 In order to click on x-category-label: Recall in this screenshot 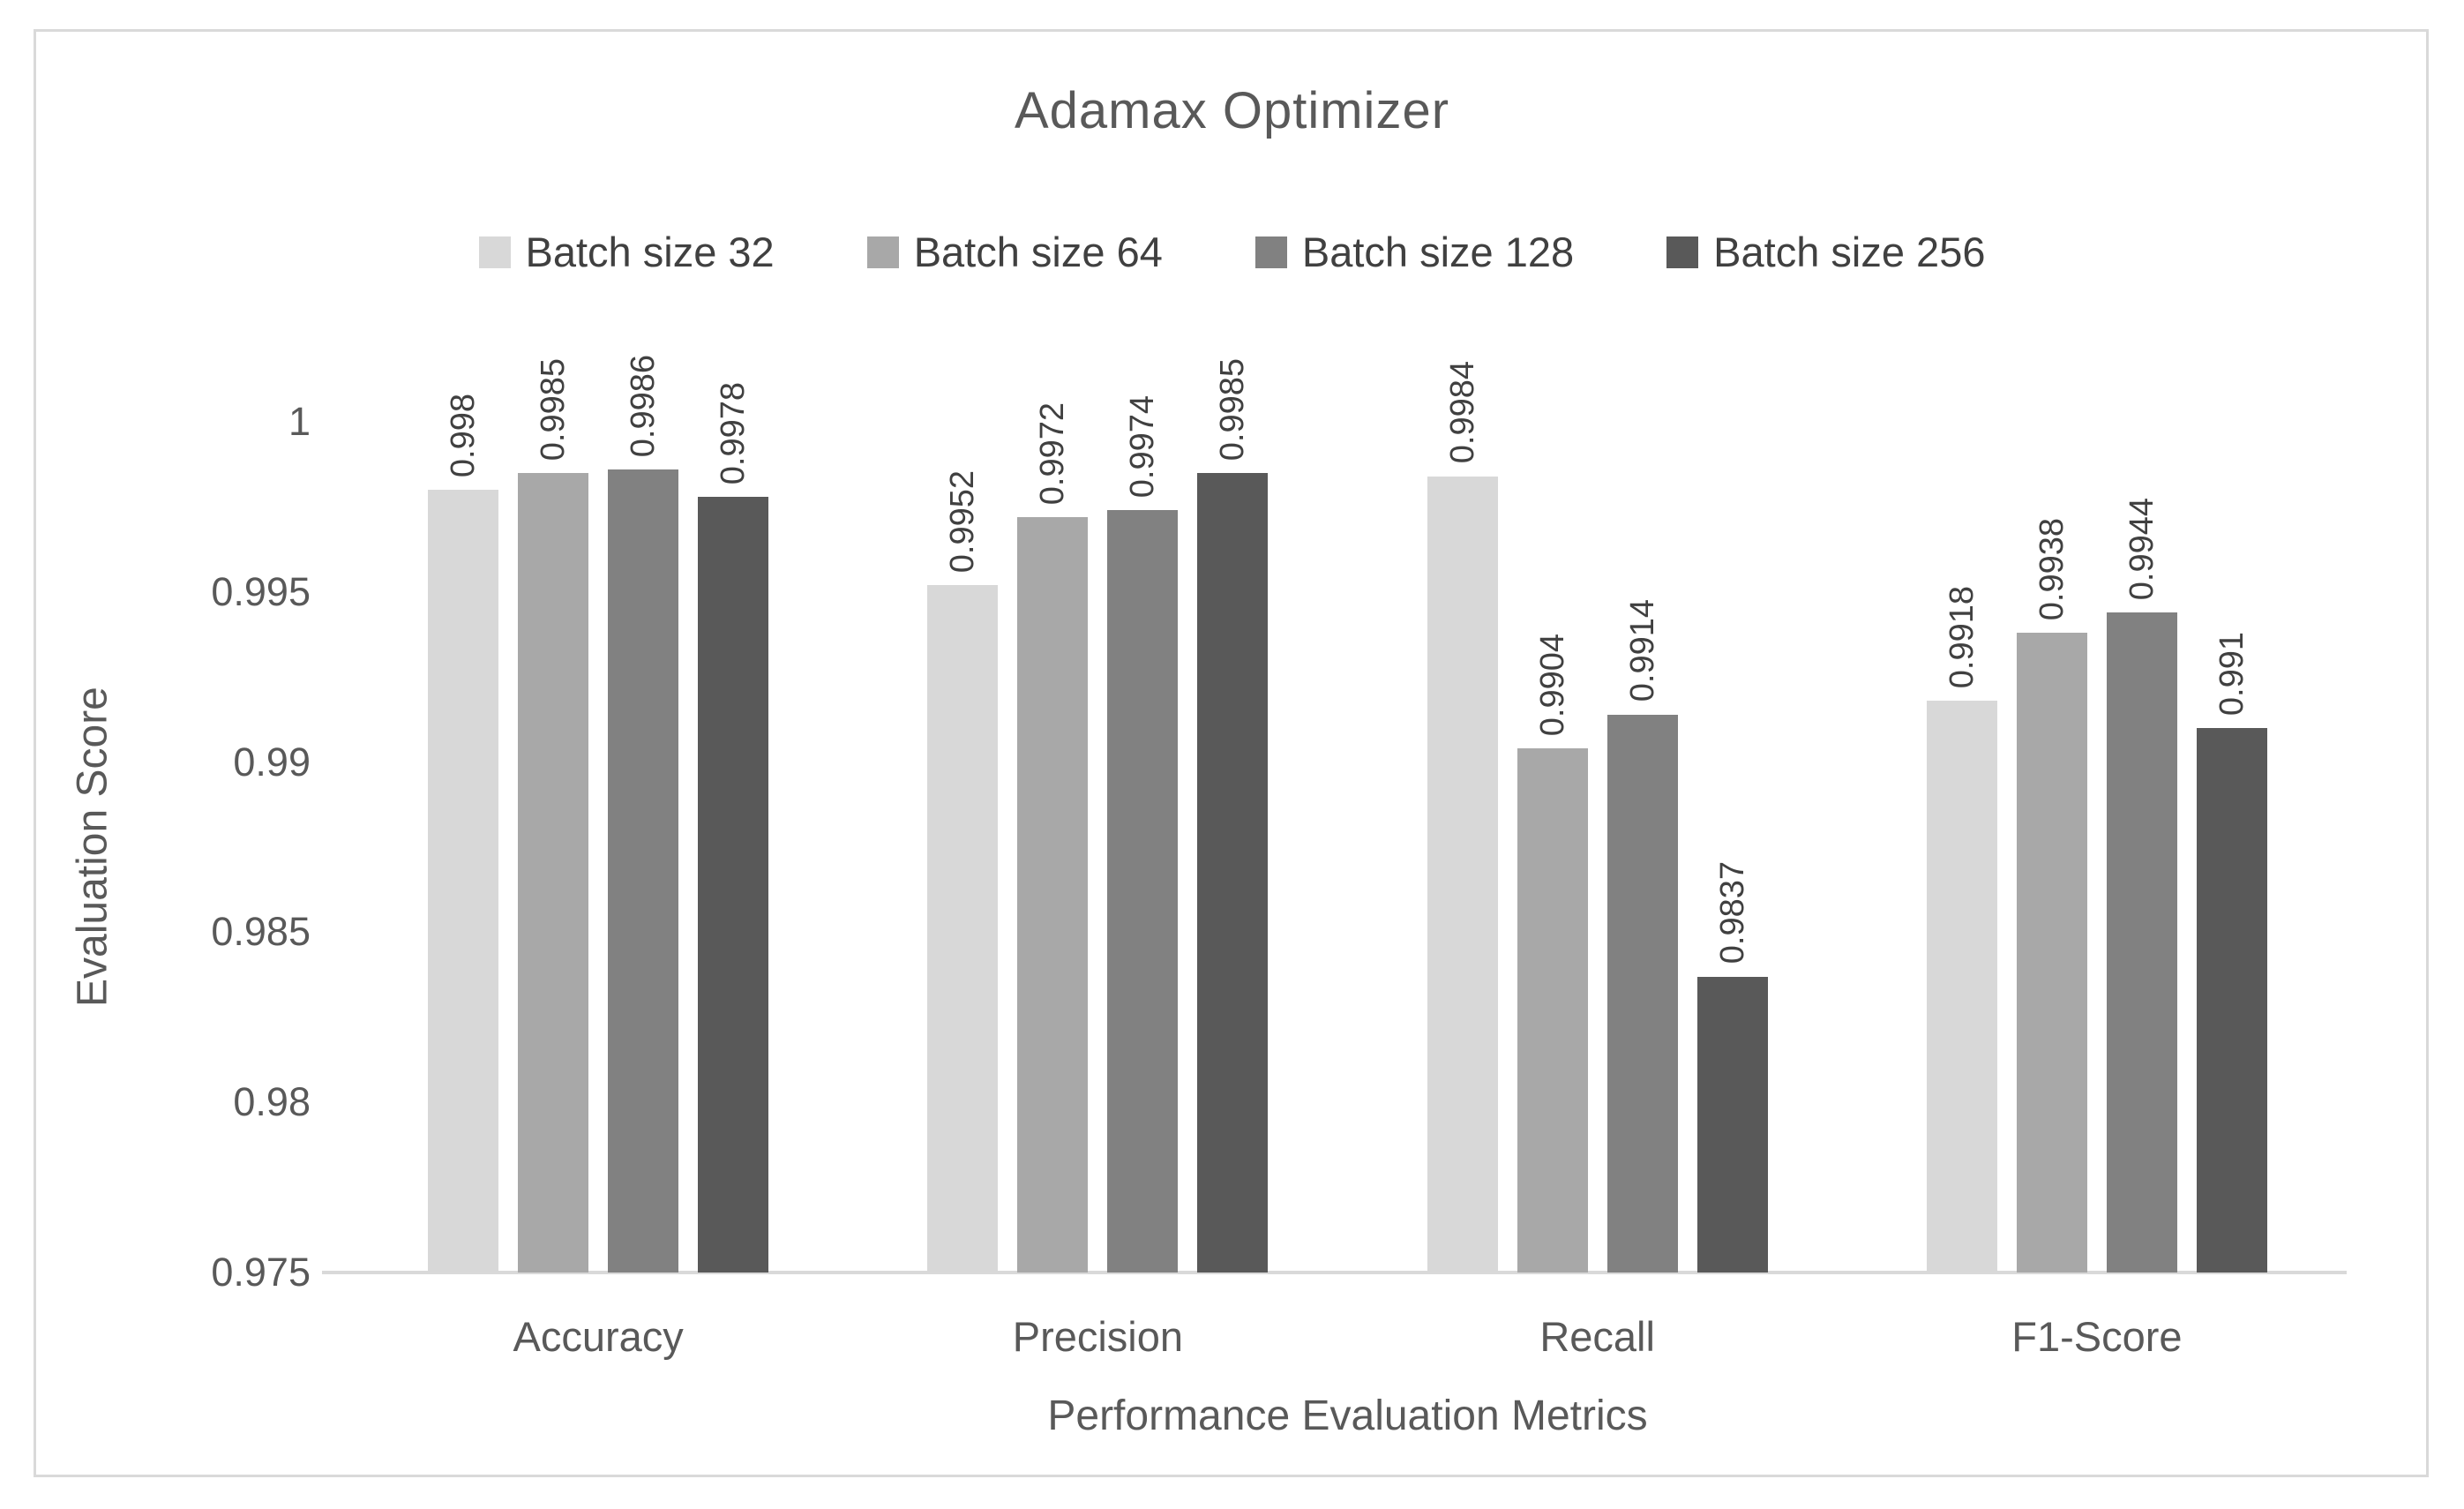, I will do `click(1597, 1336)`.